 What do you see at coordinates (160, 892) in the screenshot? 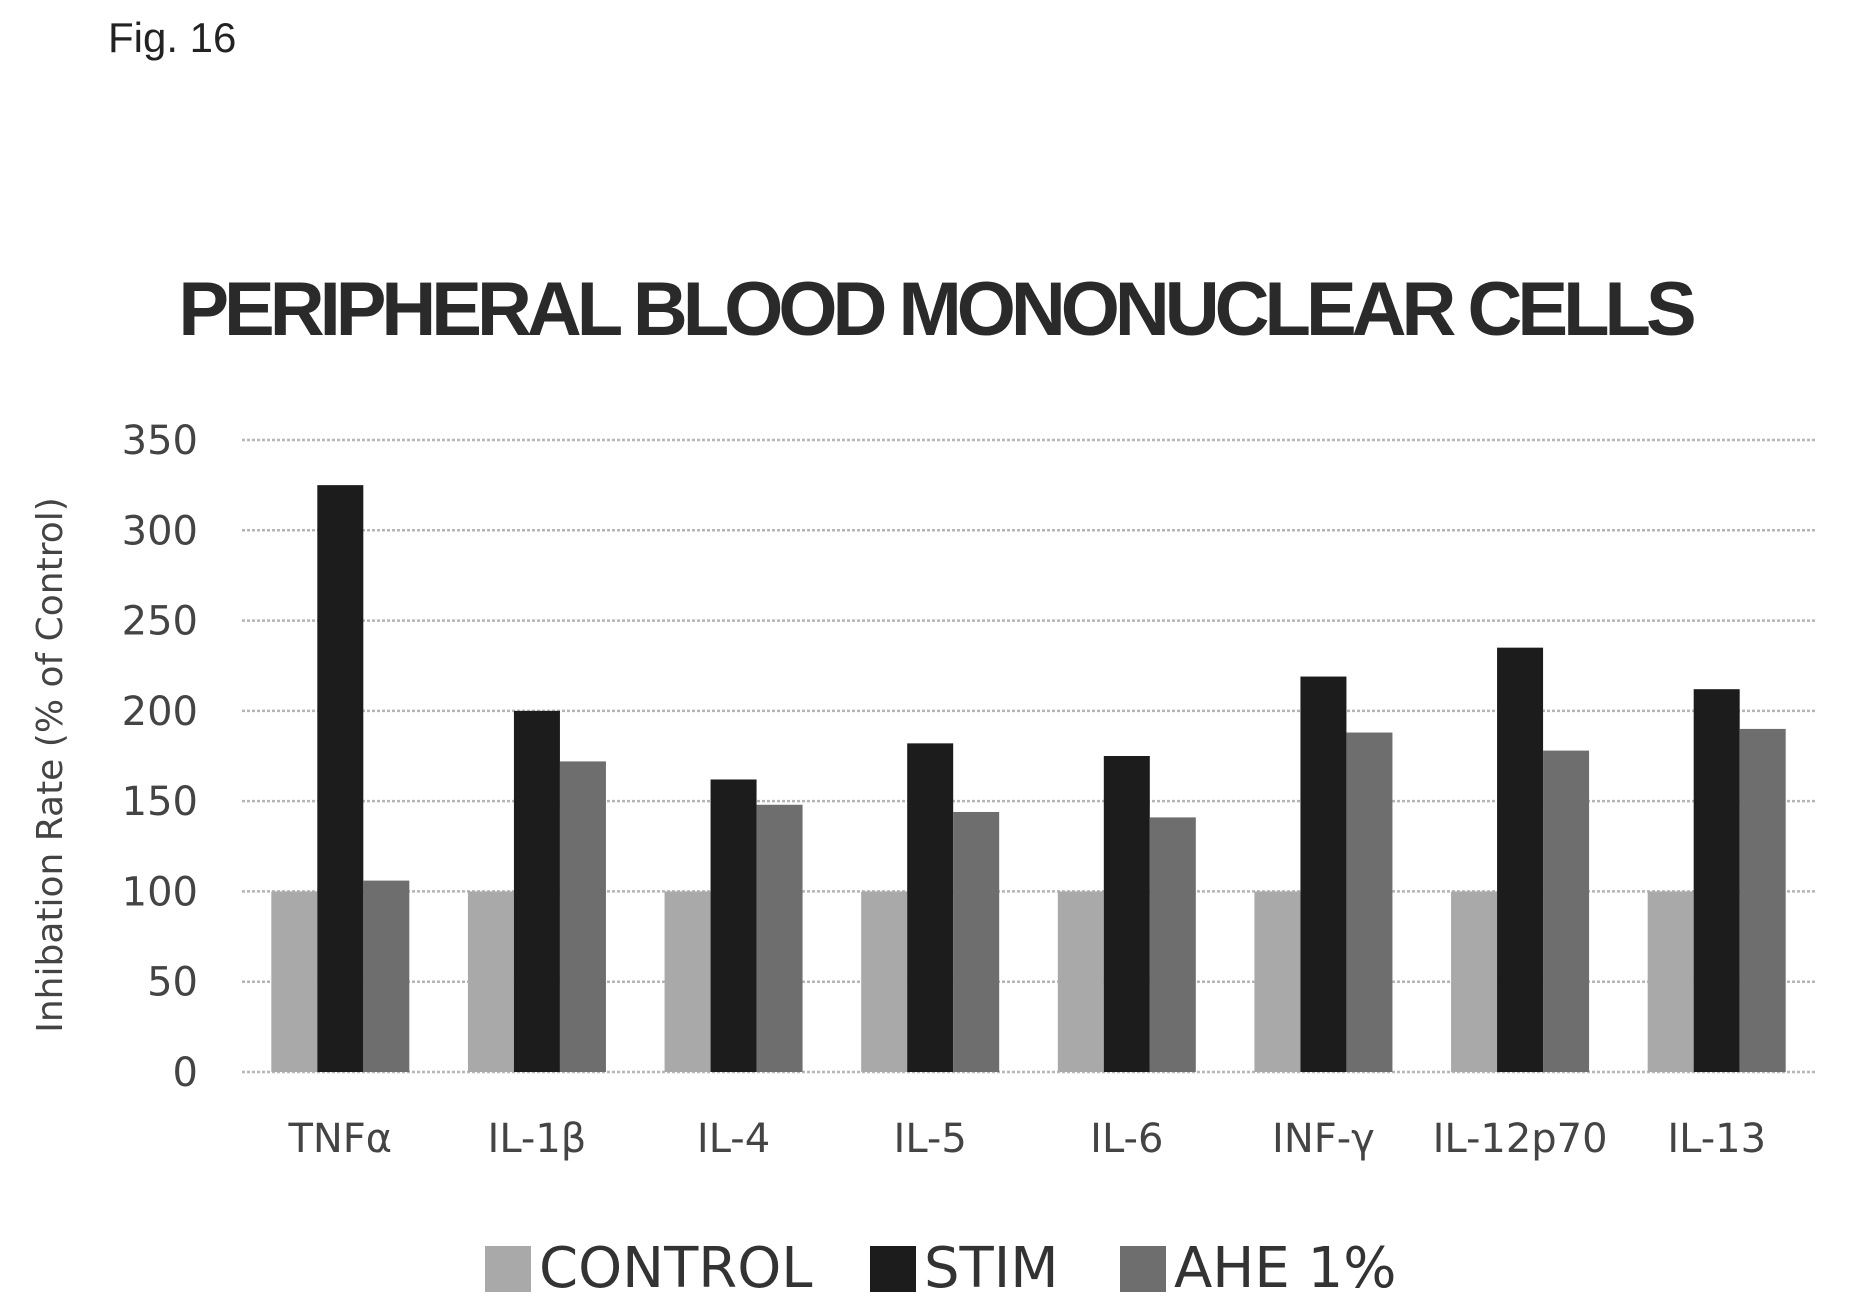
I see `y-tick-label: 100` at bounding box center [160, 892].